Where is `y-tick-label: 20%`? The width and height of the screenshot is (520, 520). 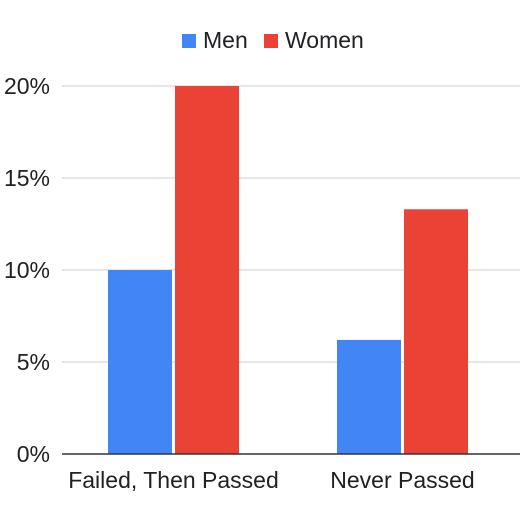 y-tick-label: 20% is located at coordinates (27, 86).